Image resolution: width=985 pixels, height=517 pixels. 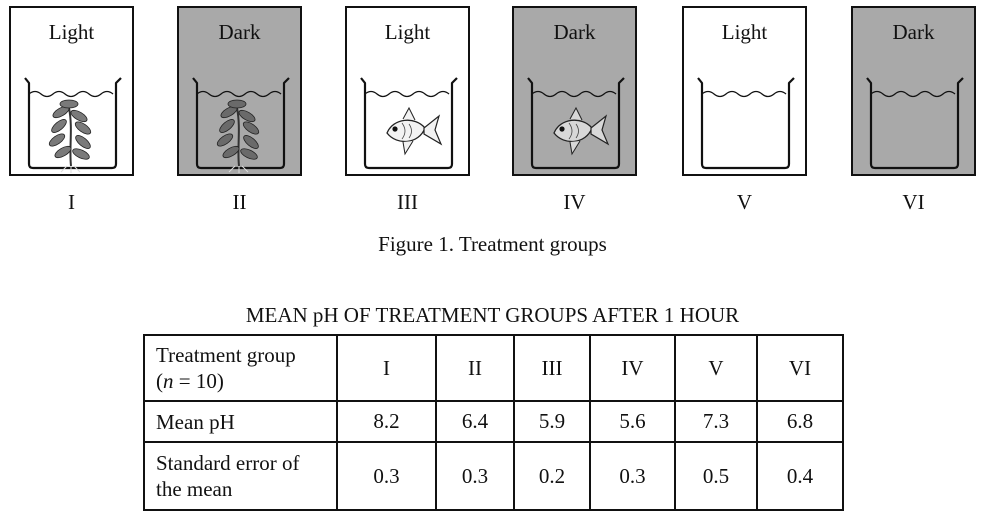 What do you see at coordinates (386, 368) in the screenshot?
I see `header-group-cell: I` at bounding box center [386, 368].